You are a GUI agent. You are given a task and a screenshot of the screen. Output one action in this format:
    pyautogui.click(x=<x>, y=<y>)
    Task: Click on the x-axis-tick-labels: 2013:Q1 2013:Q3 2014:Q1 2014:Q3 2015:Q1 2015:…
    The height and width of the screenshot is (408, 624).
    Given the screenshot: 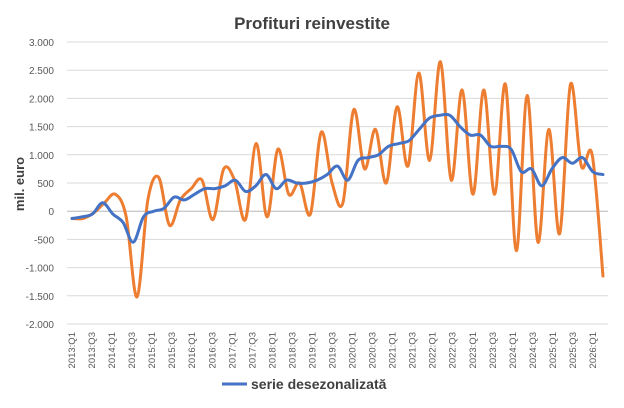 What is the action you would take?
    pyautogui.click(x=333, y=350)
    